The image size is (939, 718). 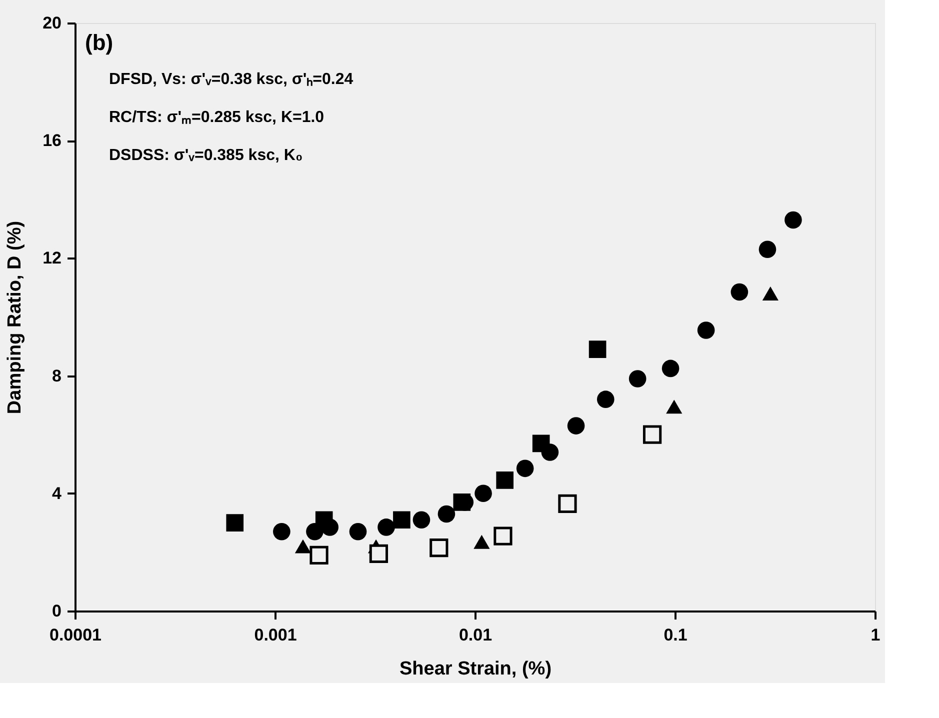 I want to click on x-tick-label: 0.0001, so click(x=76, y=635).